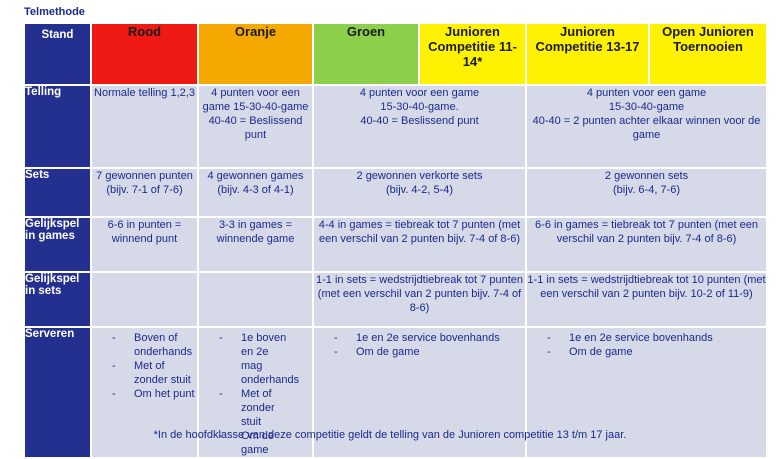 This screenshot has height=459, width=780. I want to click on row-label-serveren: Serveren, so click(57, 392).